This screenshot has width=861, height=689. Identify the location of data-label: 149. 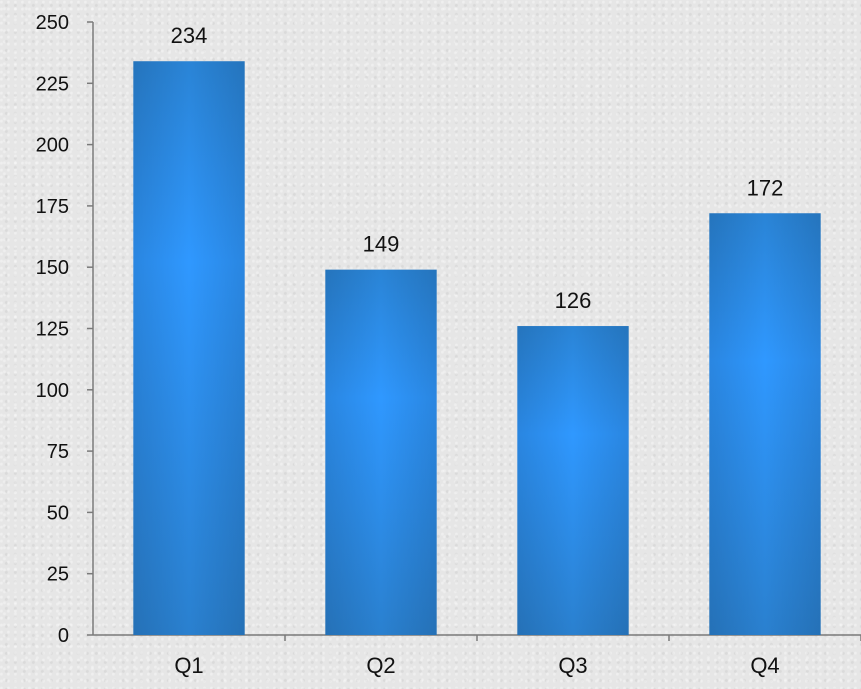
(381, 244).